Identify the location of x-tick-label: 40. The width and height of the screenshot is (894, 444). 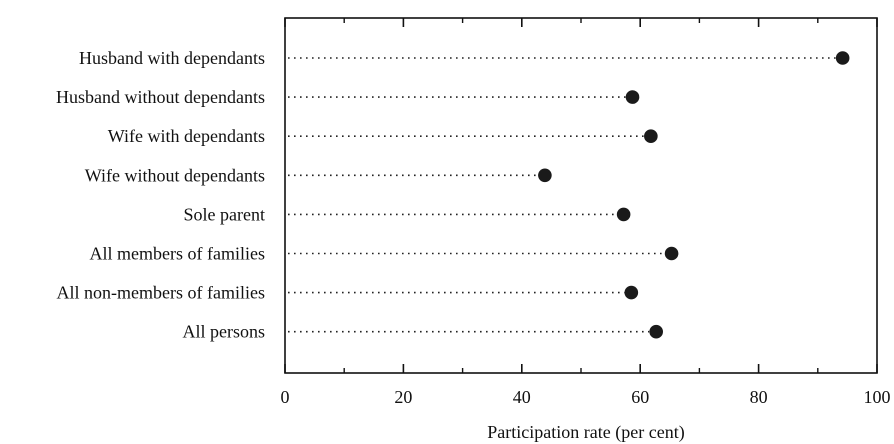
(522, 397).